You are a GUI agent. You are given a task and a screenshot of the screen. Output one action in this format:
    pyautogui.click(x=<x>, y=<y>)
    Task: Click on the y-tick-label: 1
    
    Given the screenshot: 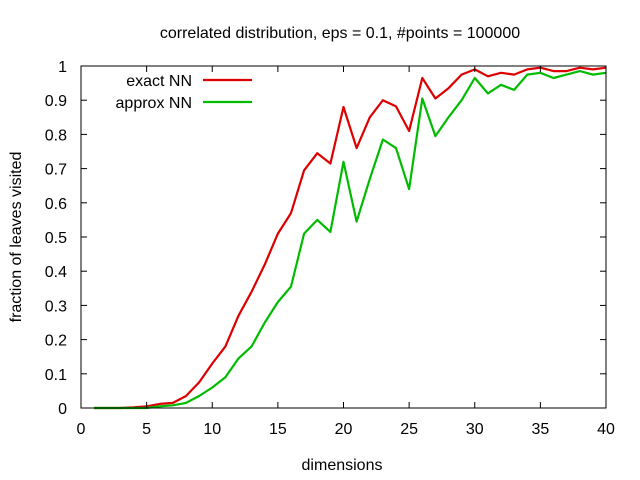 What is the action you would take?
    pyautogui.click(x=62, y=67)
    